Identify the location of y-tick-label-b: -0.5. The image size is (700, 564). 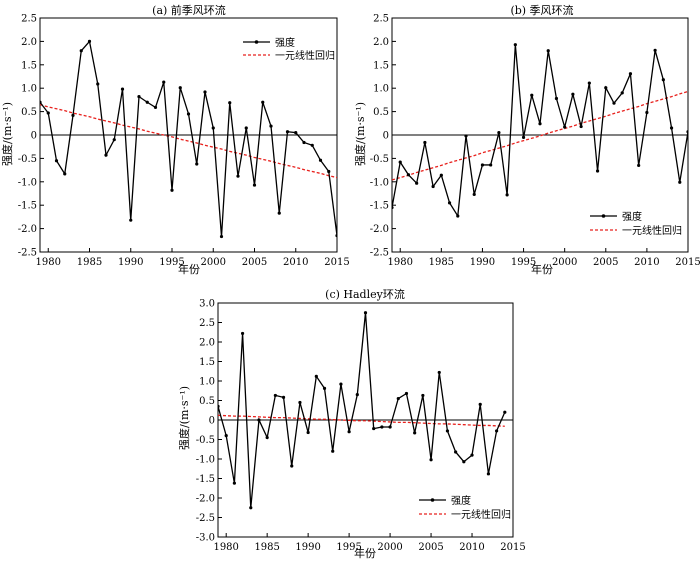
(379, 159).